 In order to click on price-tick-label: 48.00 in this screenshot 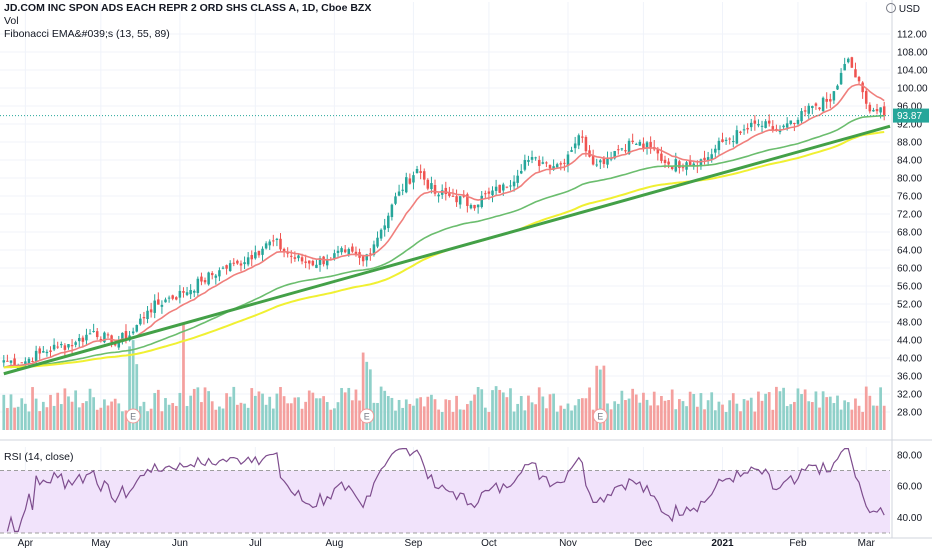, I will do `click(909, 323)`.